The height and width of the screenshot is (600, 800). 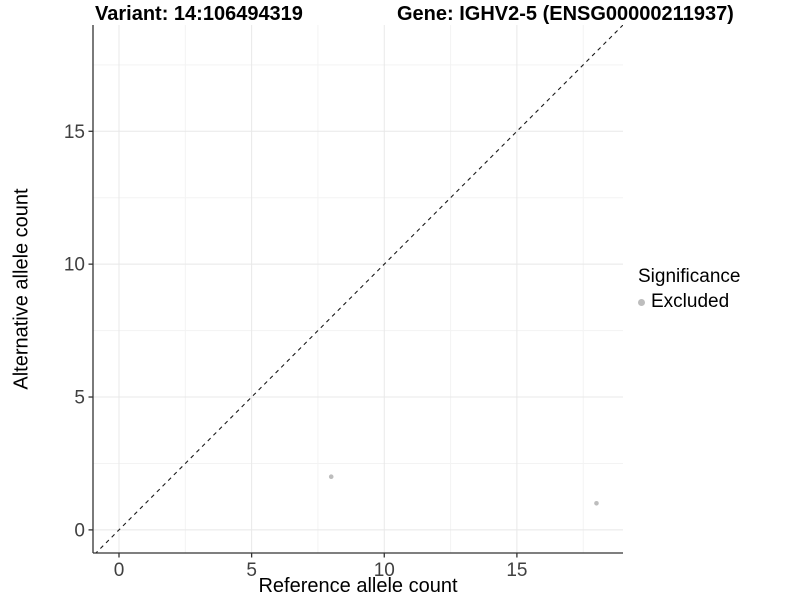 What do you see at coordinates (641, 302) in the screenshot?
I see `legend-point-icon` at bounding box center [641, 302].